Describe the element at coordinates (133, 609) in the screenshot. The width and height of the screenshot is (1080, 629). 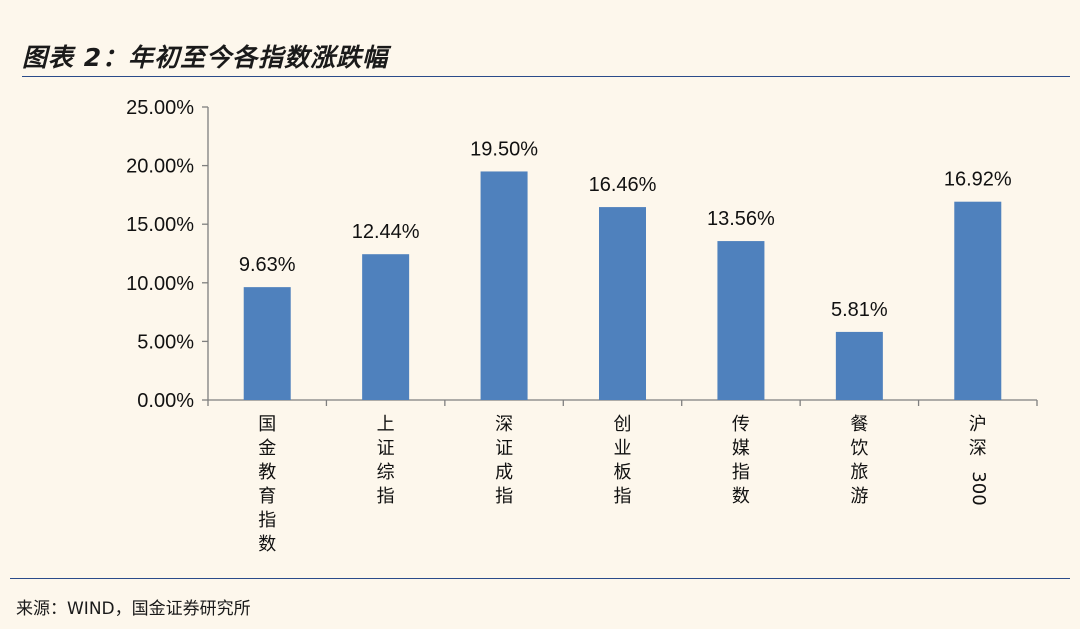
I see `source-note: 来源：WIND，国金证券研究所` at that location.